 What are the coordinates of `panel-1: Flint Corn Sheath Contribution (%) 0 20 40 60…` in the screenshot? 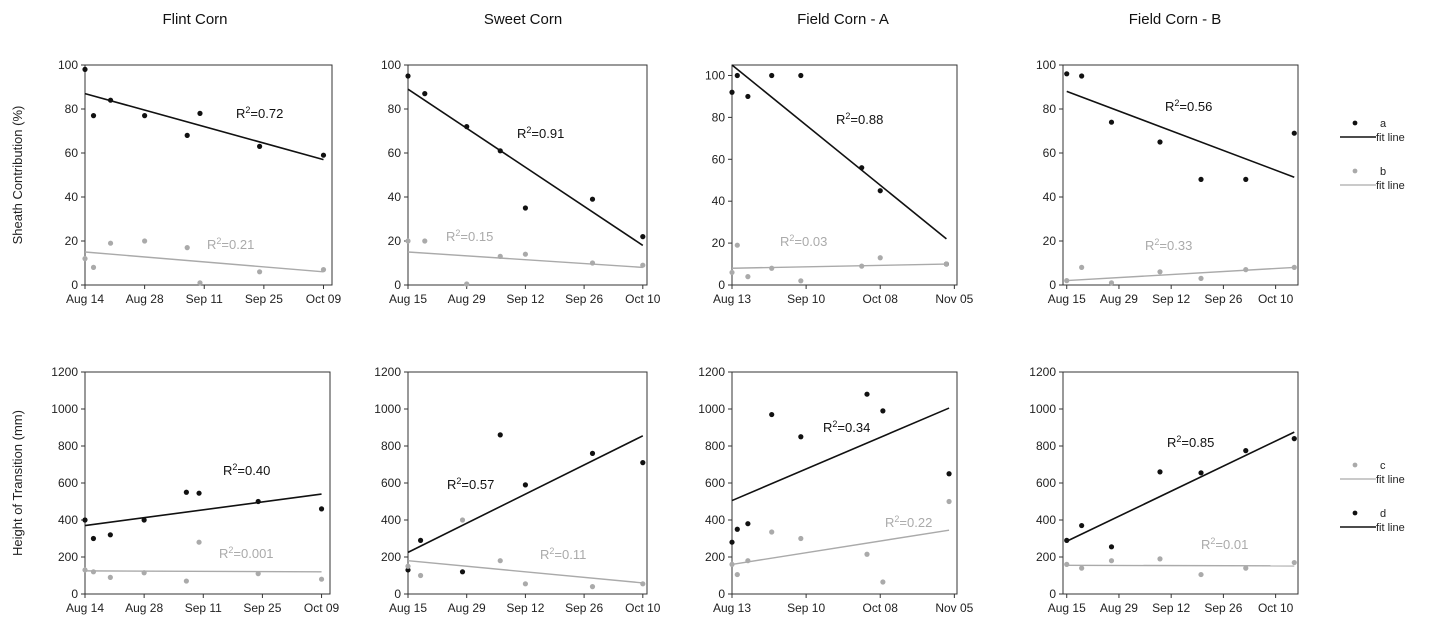 It's located at (175, 158).